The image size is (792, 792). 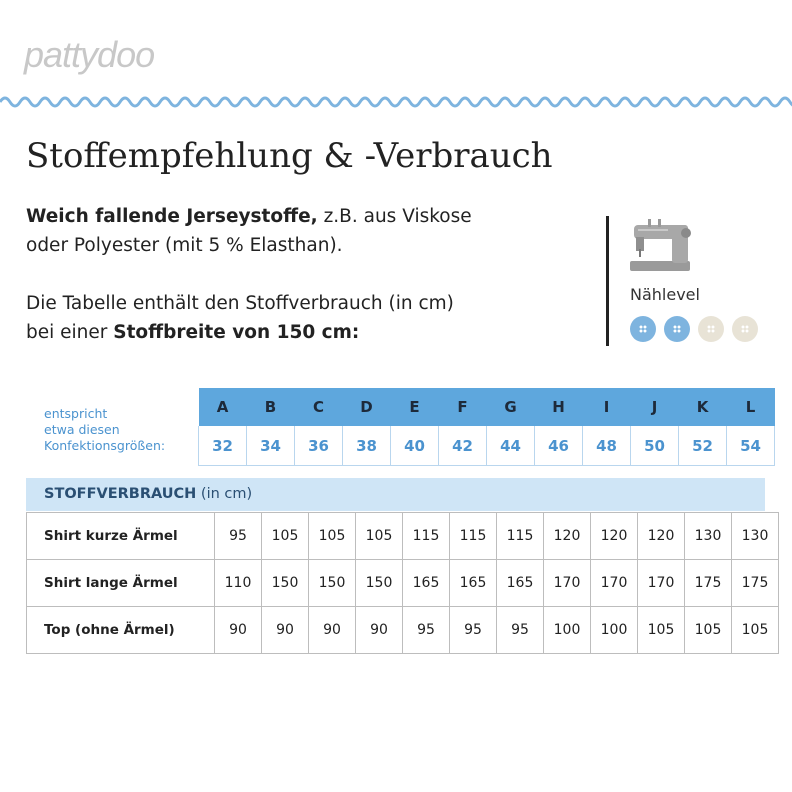 I want to click on size-letter-cell: A, so click(x=222, y=407).